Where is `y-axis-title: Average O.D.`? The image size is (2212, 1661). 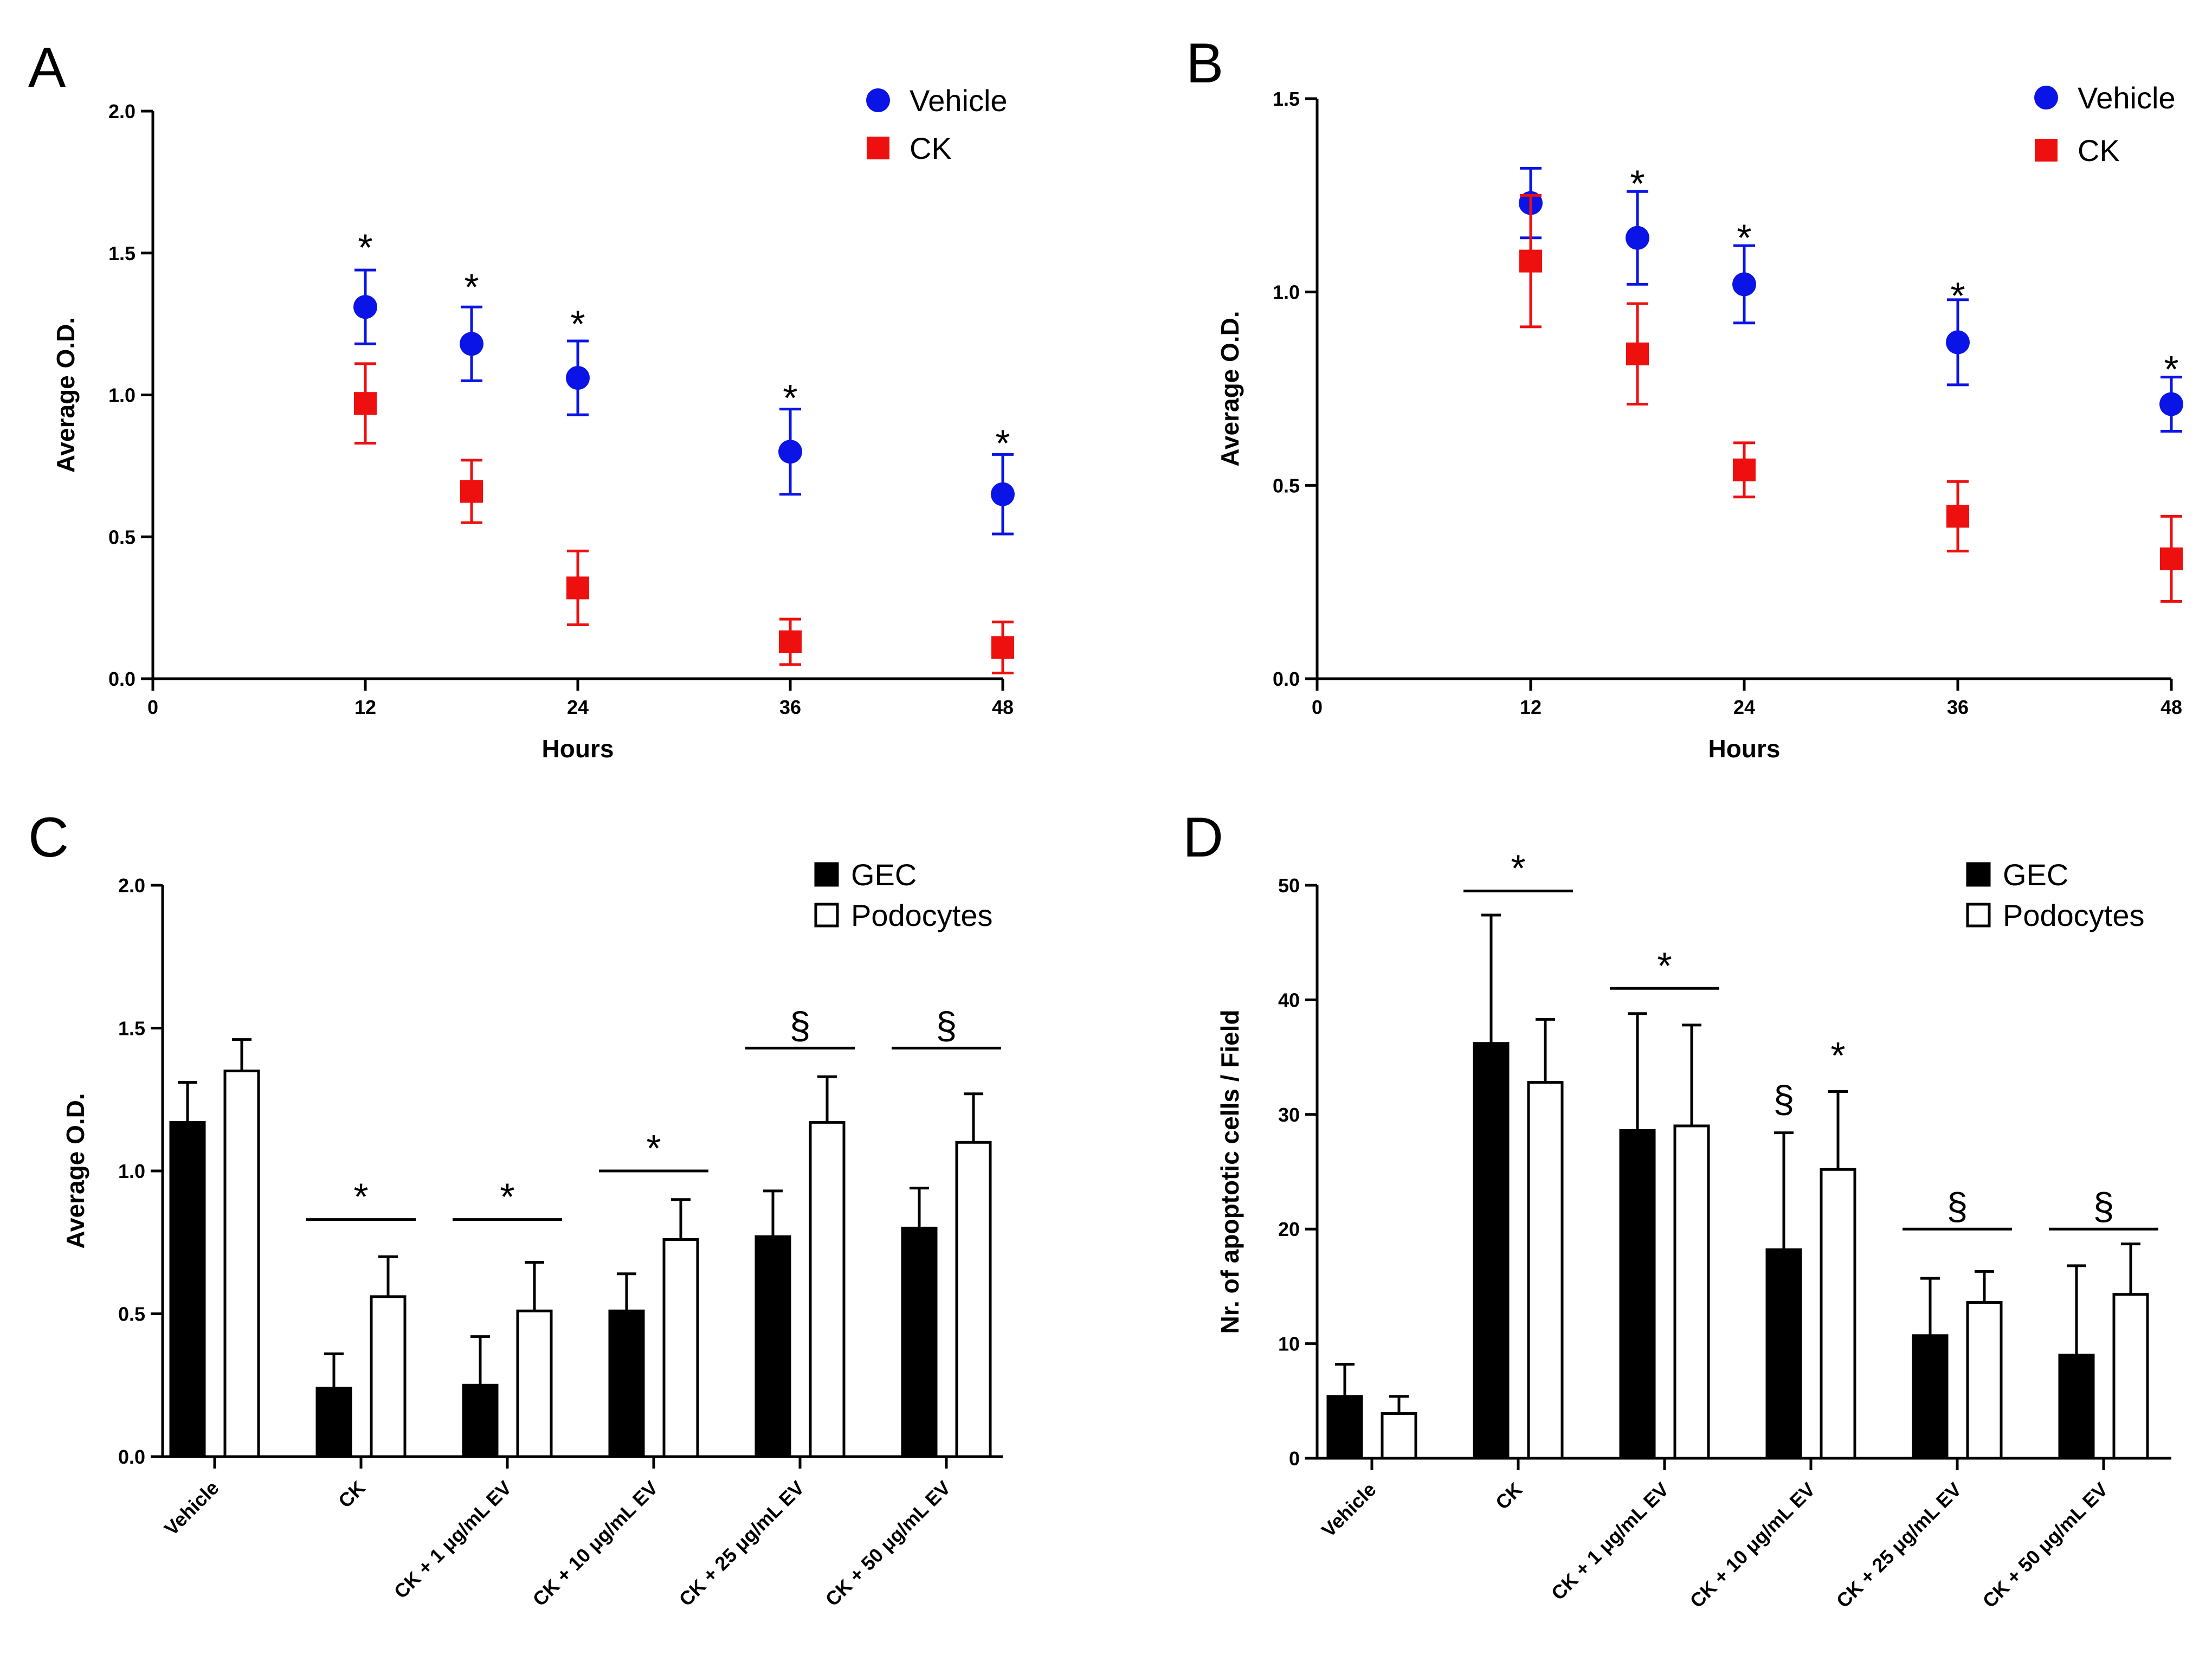
y-axis-title: Average O.D. is located at coordinates (75, 1170).